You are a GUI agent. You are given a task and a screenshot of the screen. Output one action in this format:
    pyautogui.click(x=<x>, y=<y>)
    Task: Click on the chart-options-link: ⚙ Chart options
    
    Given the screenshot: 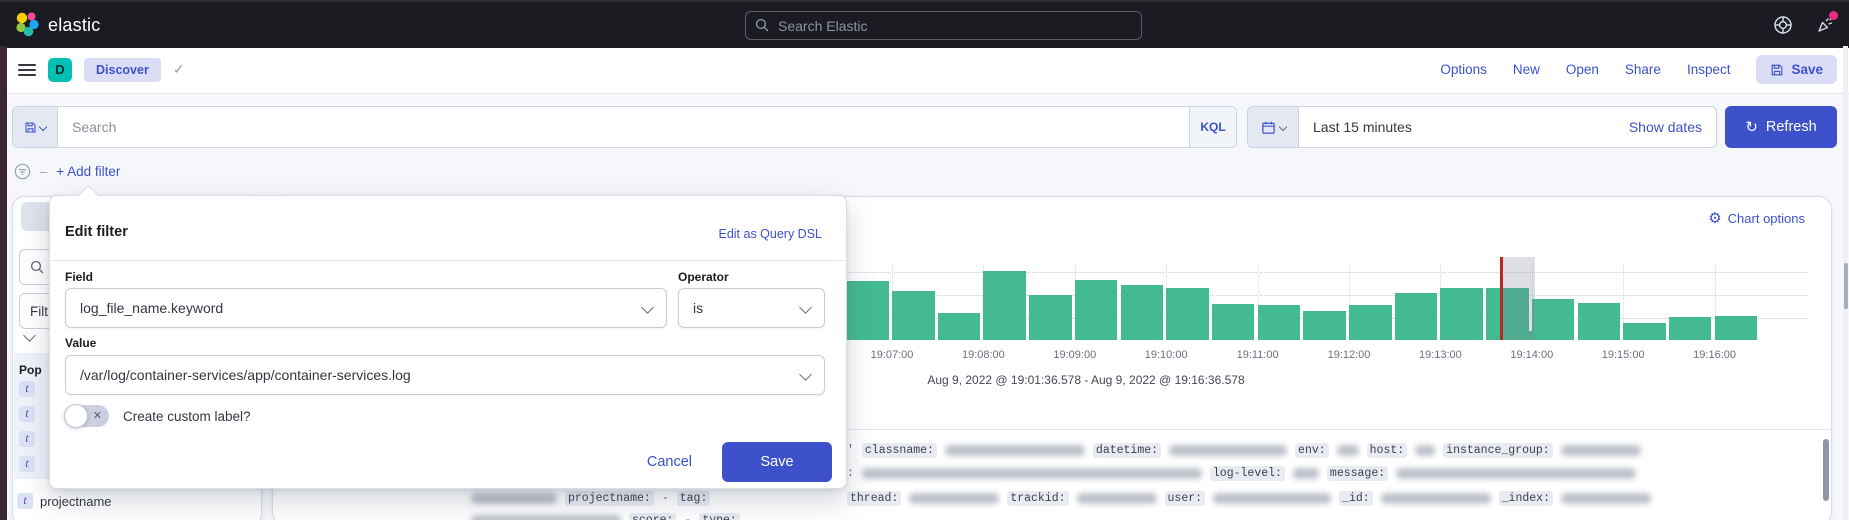 What is the action you would take?
    pyautogui.click(x=1756, y=218)
    